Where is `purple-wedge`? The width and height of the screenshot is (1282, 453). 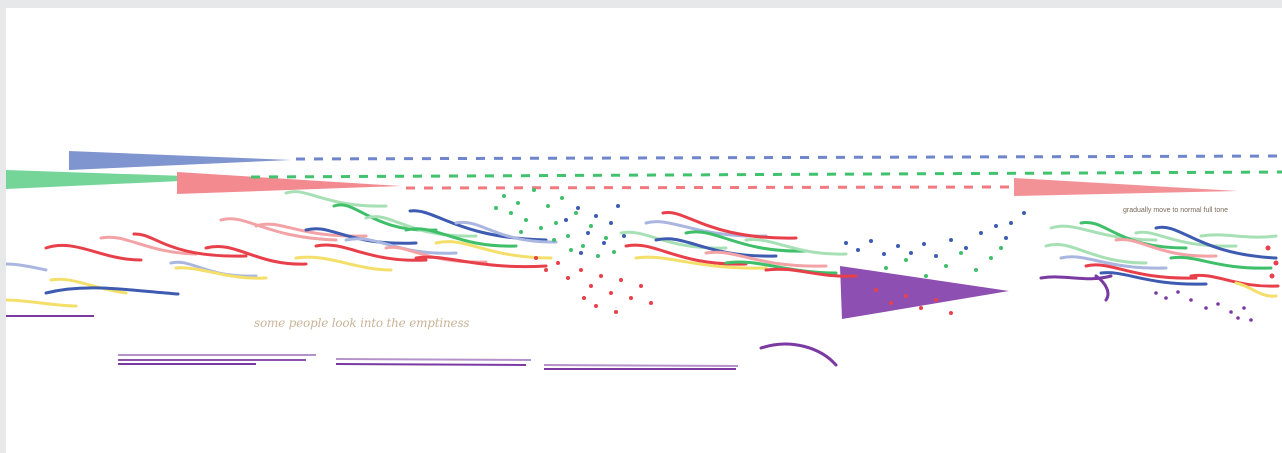
purple-wedge is located at coordinates (924, 292).